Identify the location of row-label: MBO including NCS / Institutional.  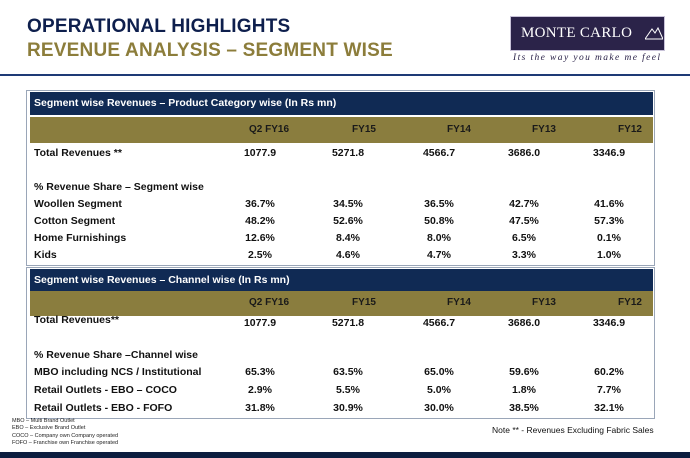
(118, 372).